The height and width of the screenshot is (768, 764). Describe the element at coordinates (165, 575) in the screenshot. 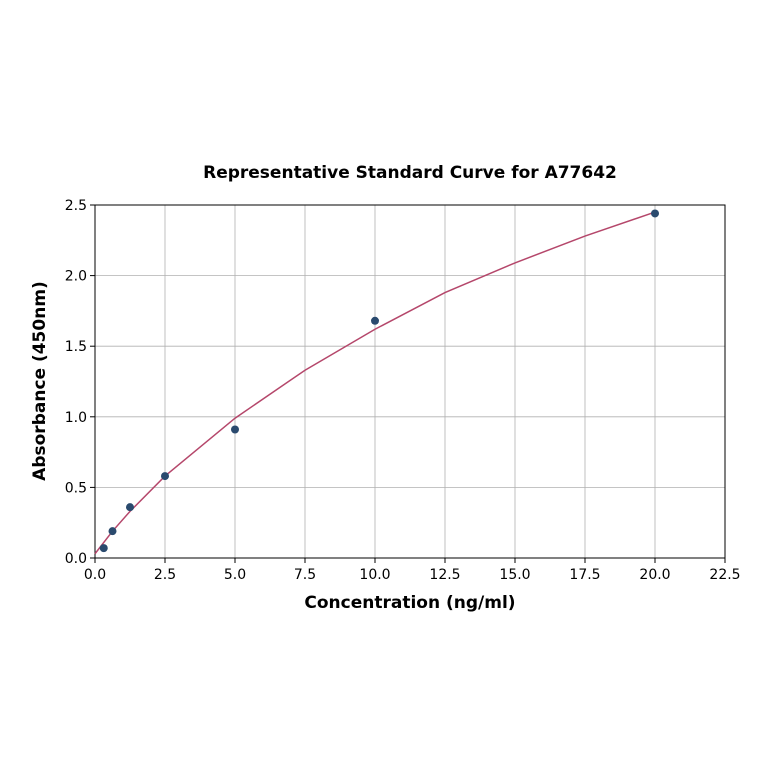

I see `x-tick-label: 2.5` at that location.